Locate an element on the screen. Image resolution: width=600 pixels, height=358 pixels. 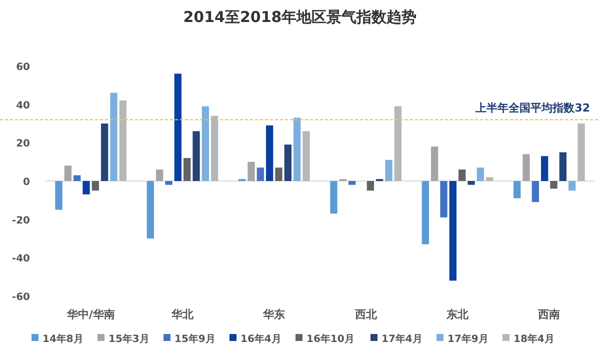
legend-label: 17年9月 is located at coordinates (468, 339).